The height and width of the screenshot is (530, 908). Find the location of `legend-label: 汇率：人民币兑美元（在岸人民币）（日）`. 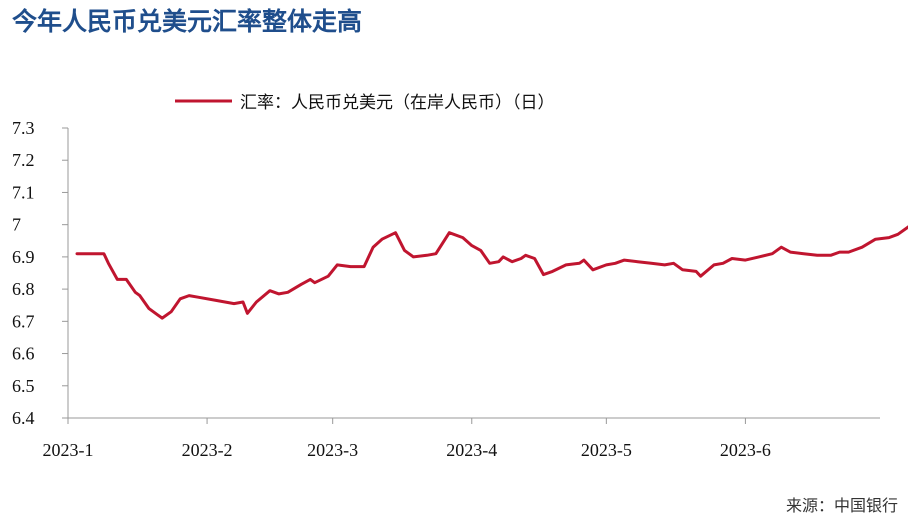

legend-label: 汇率：人民币兑美元（在岸人民币）（日） is located at coordinates (397, 103).